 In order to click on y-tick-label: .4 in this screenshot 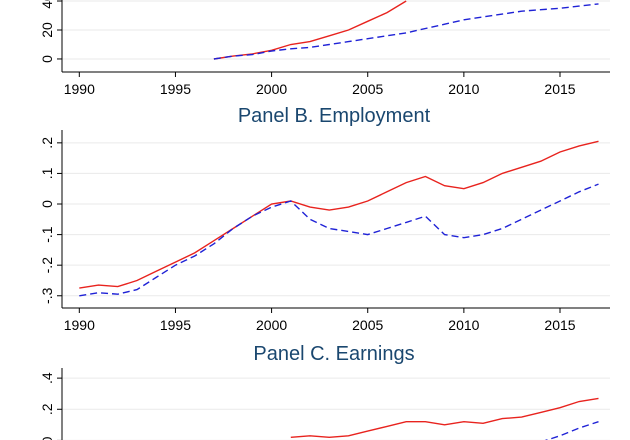, I will do `click(47, 378)`.